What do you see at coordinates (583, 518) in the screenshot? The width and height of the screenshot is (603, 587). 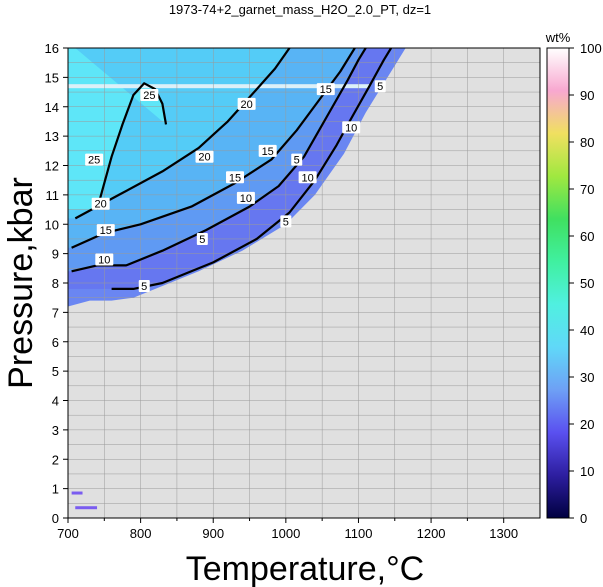 I see `colorbar-tick-label: 0` at bounding box center [583, 518].